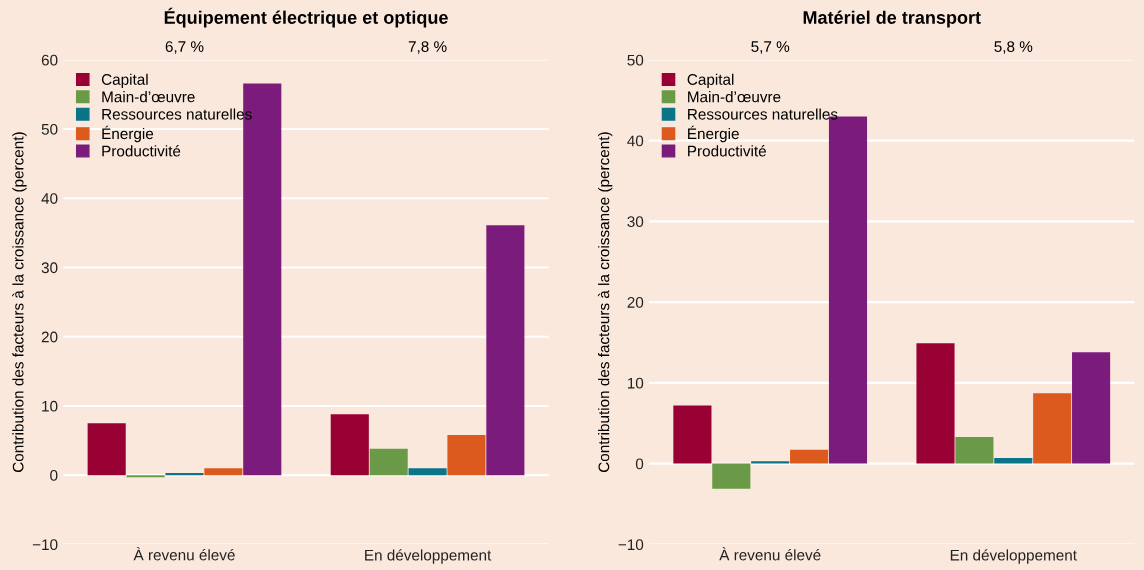 This screenshot has height=570, width=1144. What do you see at coordinates (892, 19) in the screenshot?
I see `chart-title: Matériel de transport` at bounding box center [892, 19].